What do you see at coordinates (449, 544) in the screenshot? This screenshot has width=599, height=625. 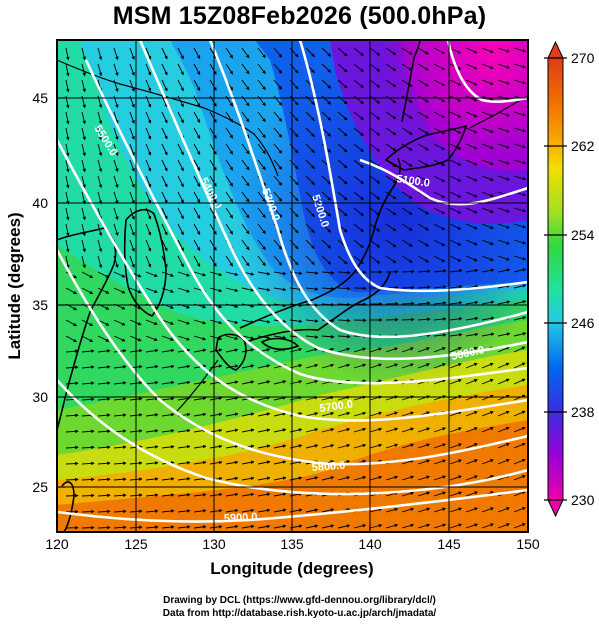 I see `x-tick-label: 145` at bounding box center [449, 544].